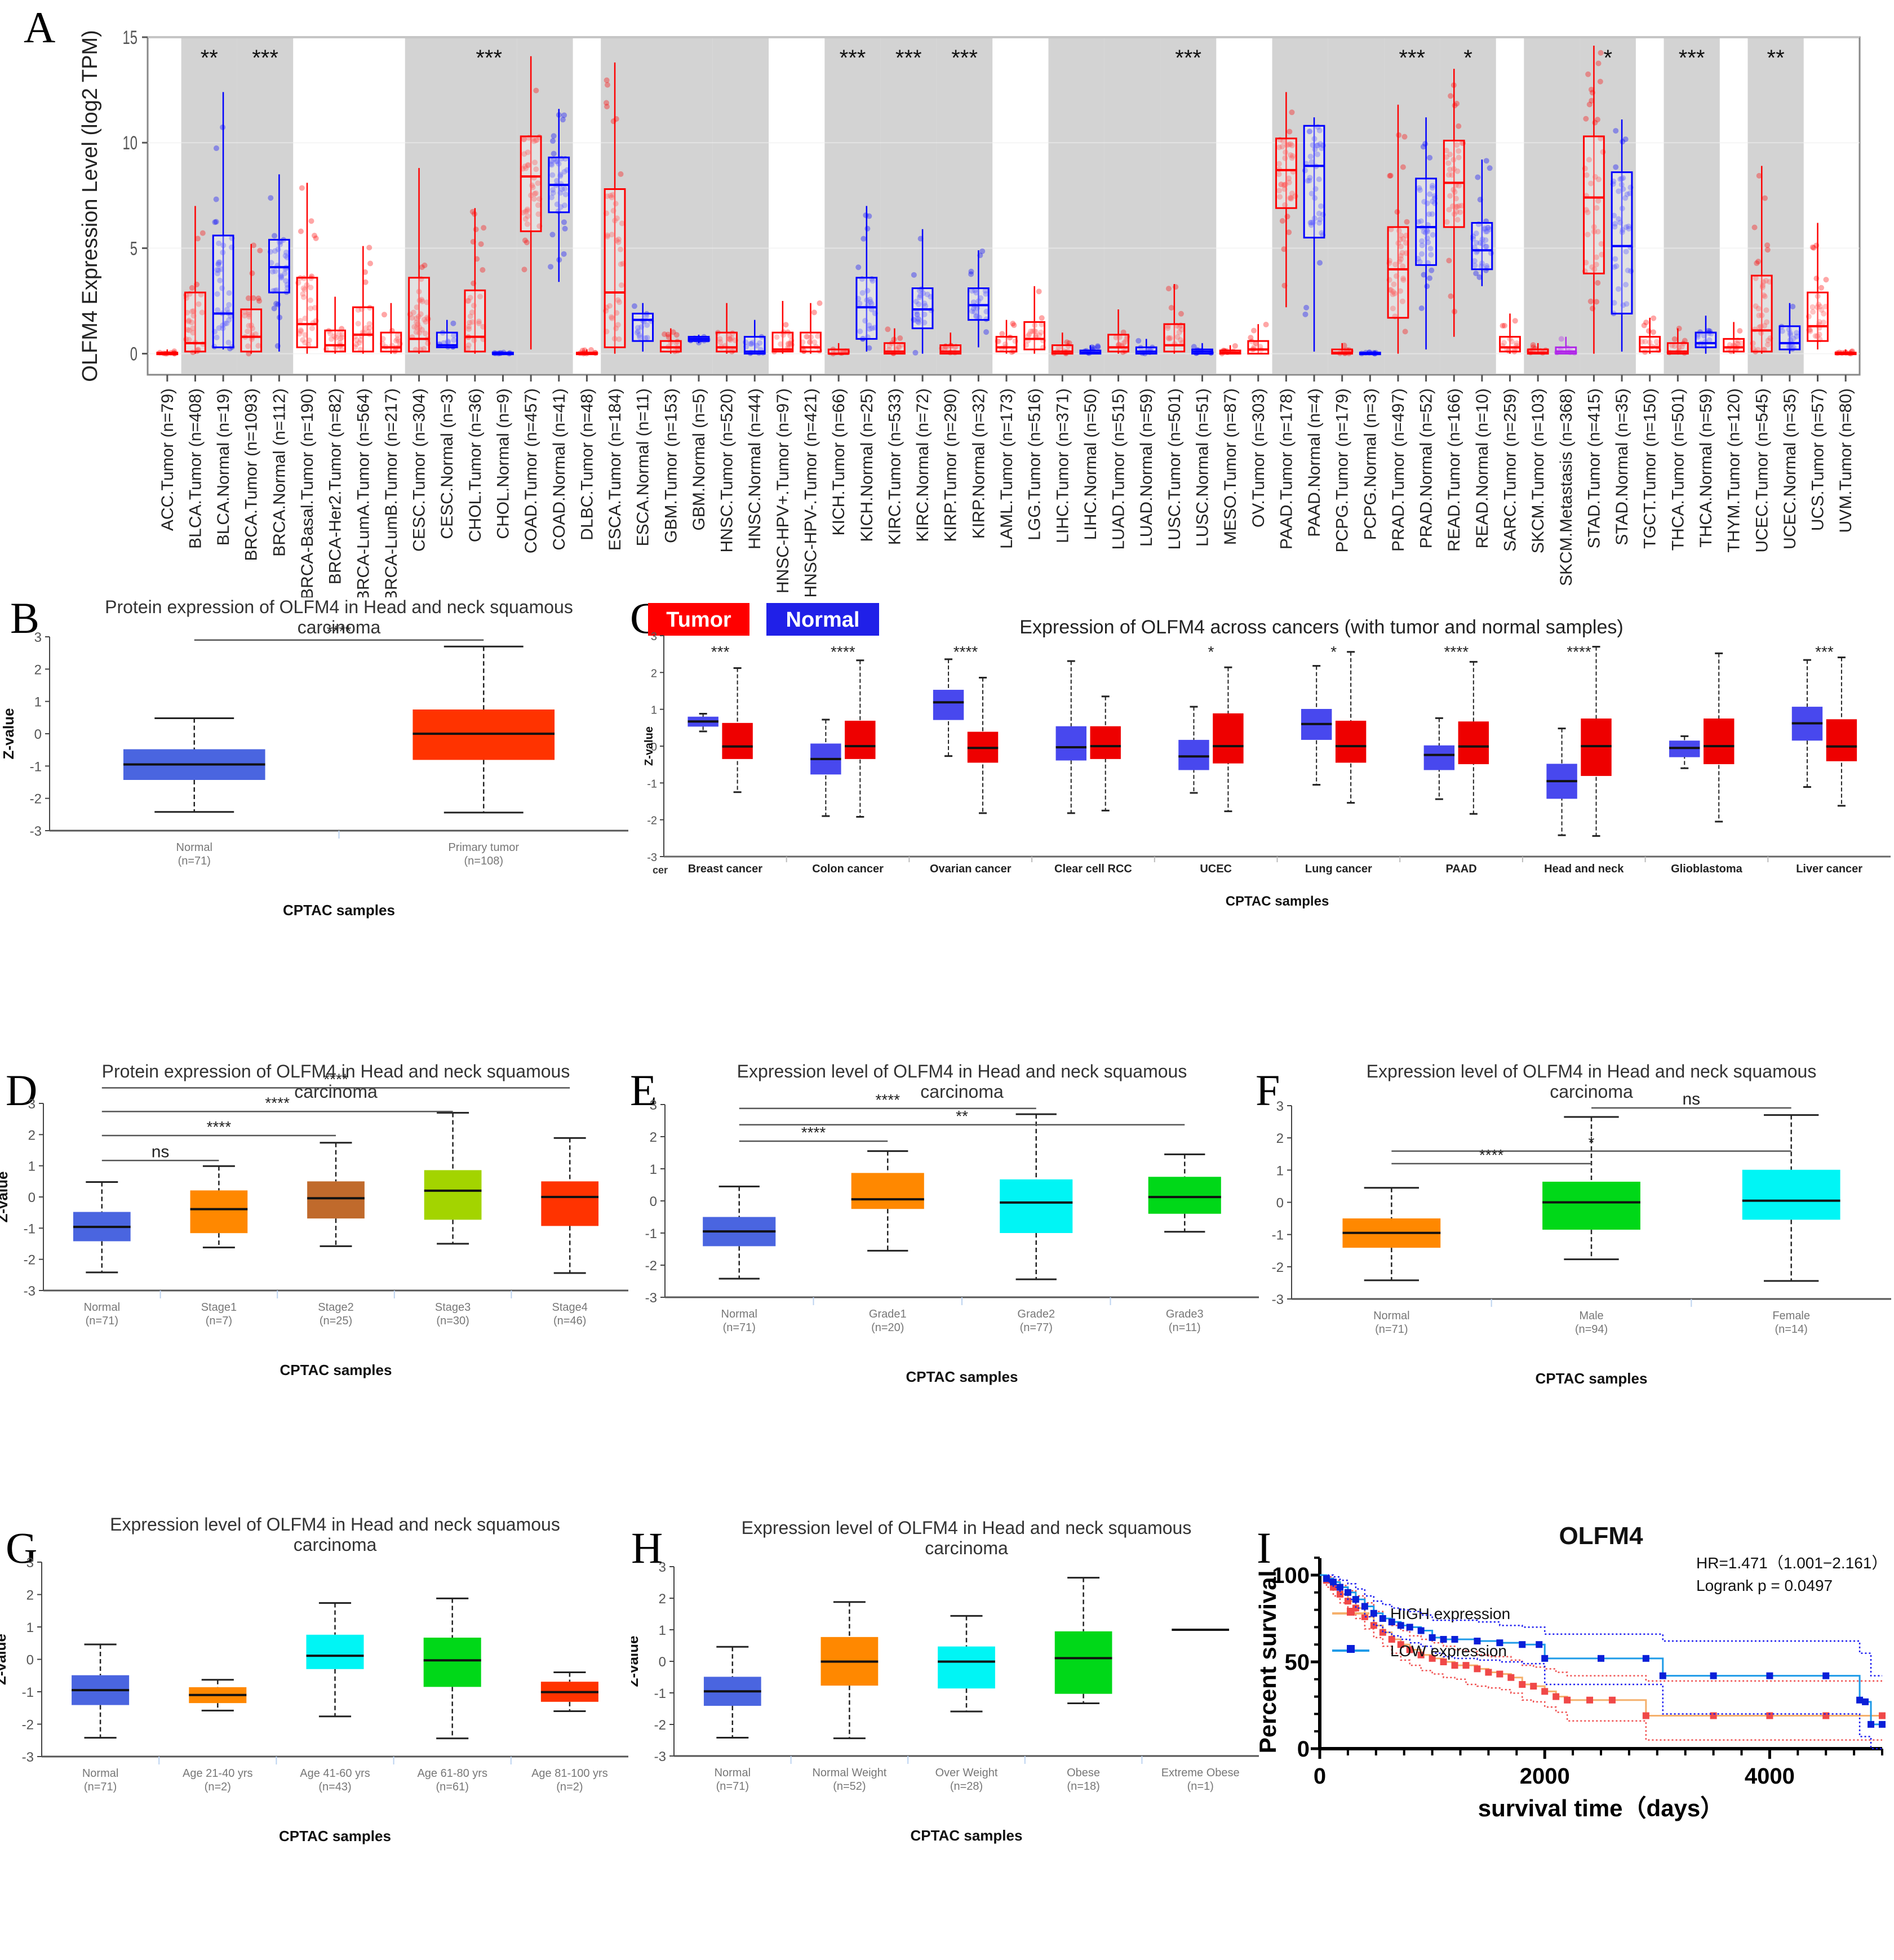 The width and height of the screenshot is (1894, 1960). I want to click on legend-marker-low, so click(1351, 1649).